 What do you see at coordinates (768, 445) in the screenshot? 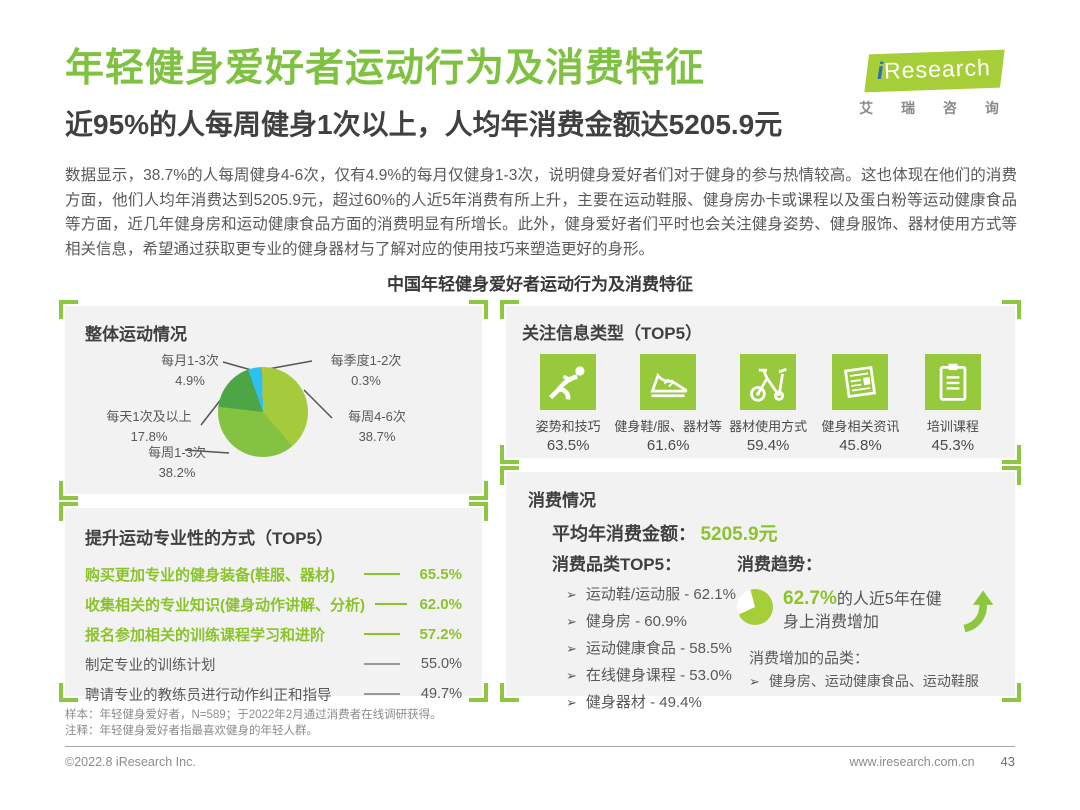
I see `info-value: 59.4%` at bounding box center [768, 445].